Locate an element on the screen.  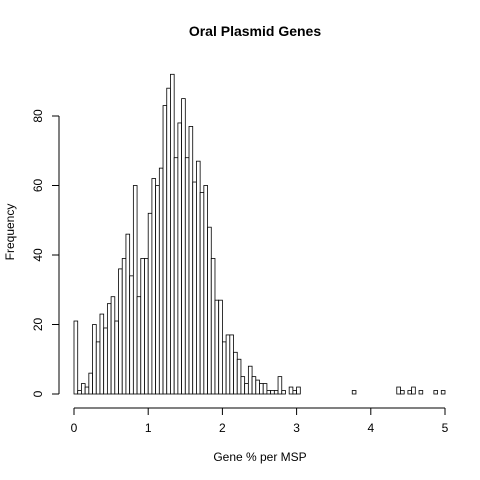
y-tick-label: 0 is located at coordinates (38, 393).